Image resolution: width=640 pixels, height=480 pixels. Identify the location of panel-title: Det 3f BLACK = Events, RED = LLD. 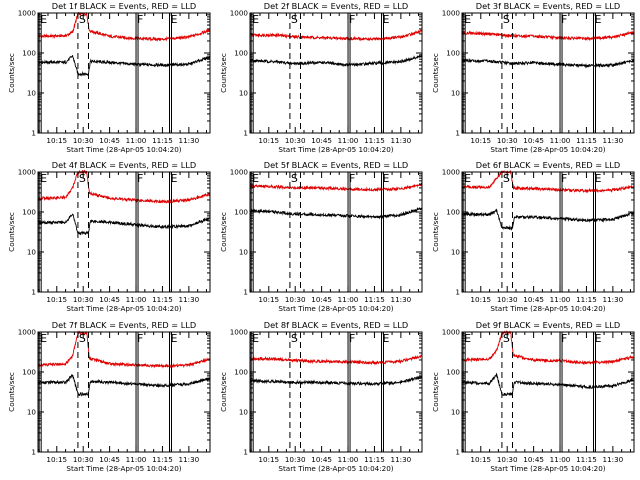
(548, 6).